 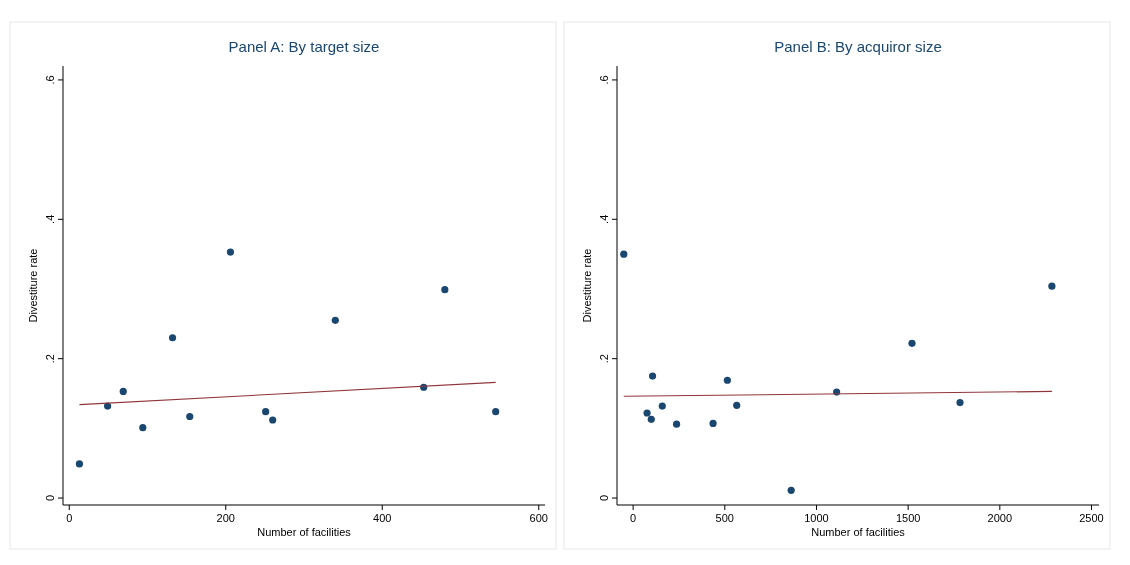 I want to click on x-tick-label: 200, so click(x=225, y=518).